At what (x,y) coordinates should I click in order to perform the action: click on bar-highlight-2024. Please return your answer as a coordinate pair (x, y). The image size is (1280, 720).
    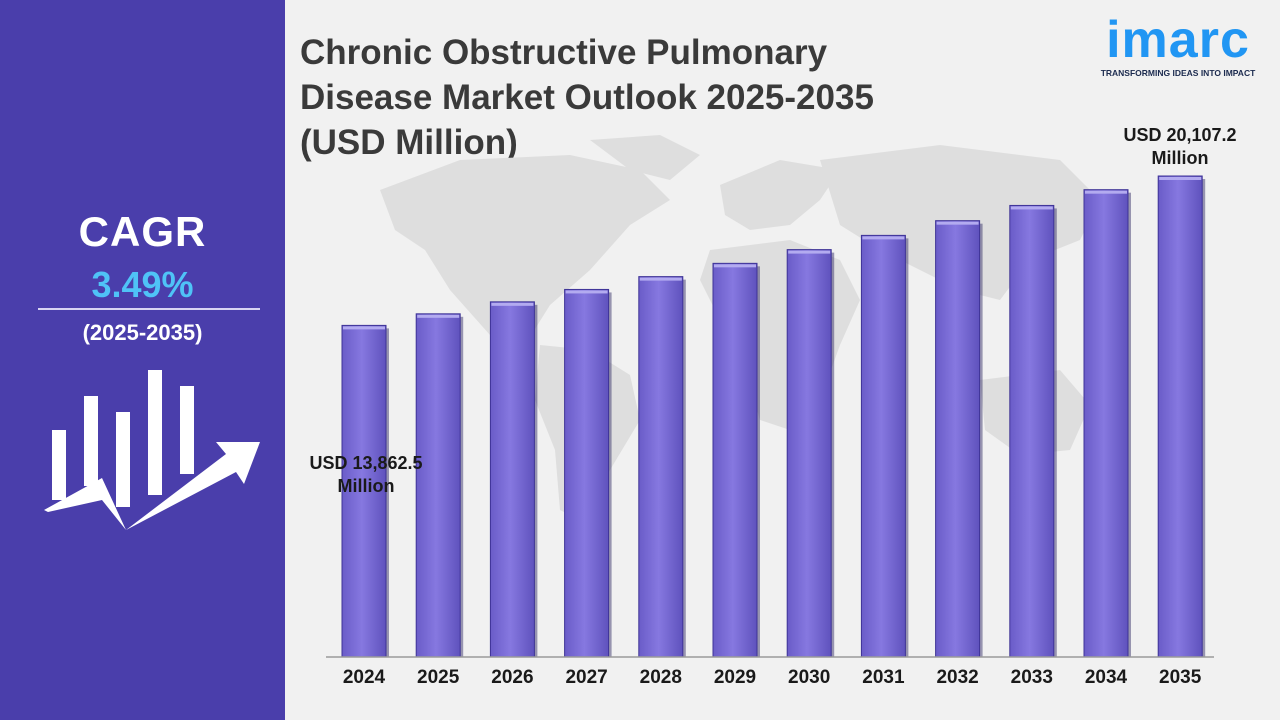
    Looking at the image, I should click on (364, 328).